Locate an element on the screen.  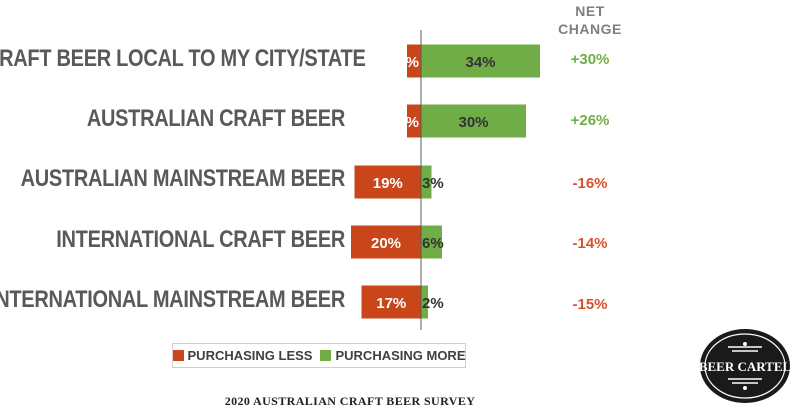
net-change-header-line2: CHANGE is located at coordinates (590, 29).